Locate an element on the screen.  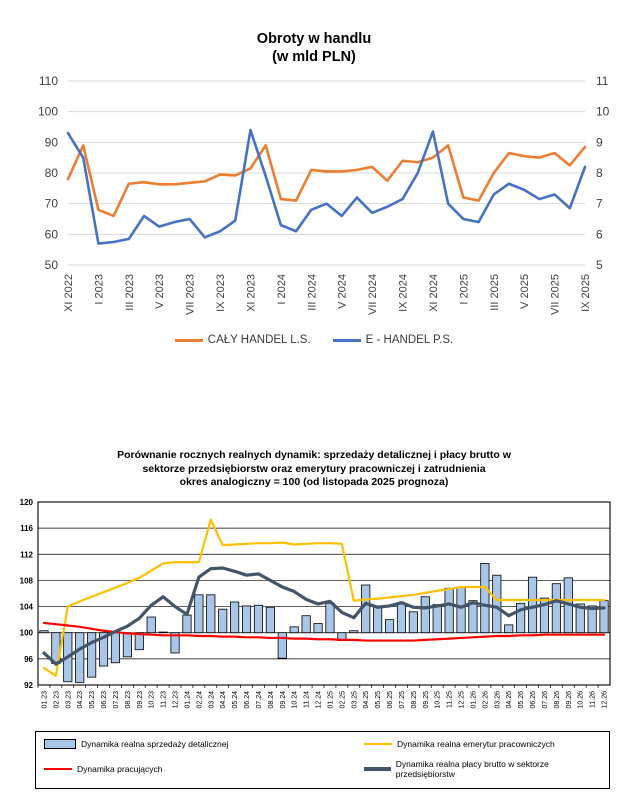
y-axis-tick-label: 92 is located at coordinates (28, 685).